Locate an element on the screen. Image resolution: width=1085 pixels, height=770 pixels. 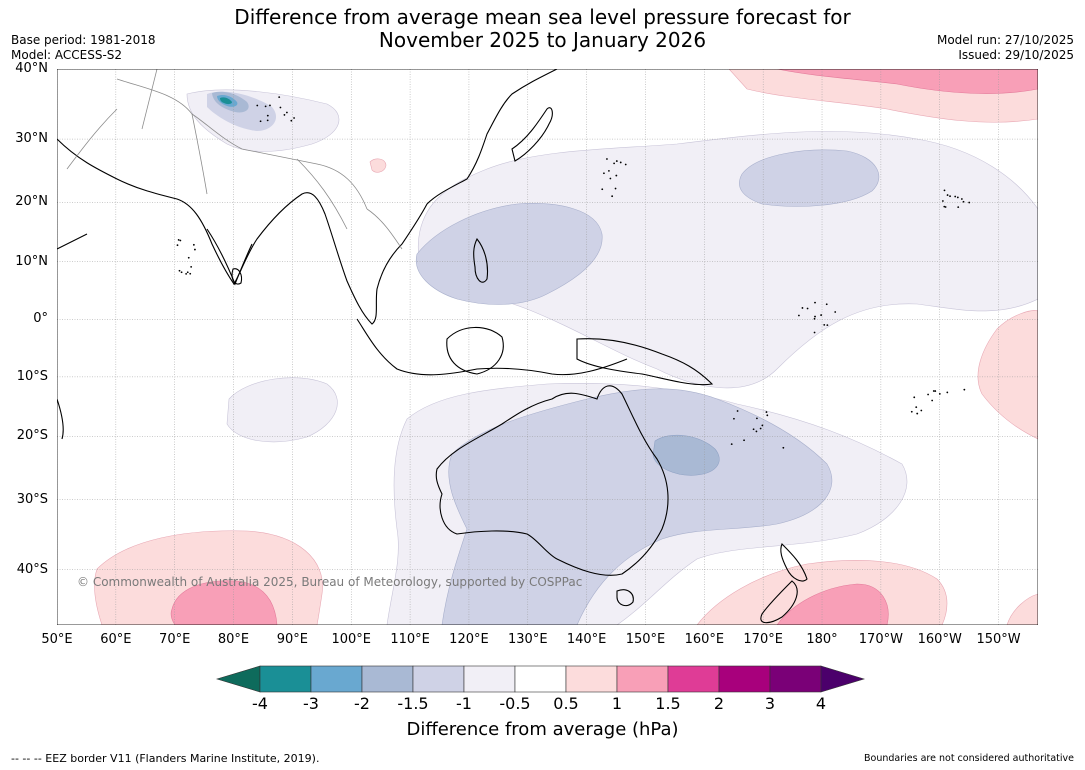
colorbar-segments is located at coordinates (540, 679).